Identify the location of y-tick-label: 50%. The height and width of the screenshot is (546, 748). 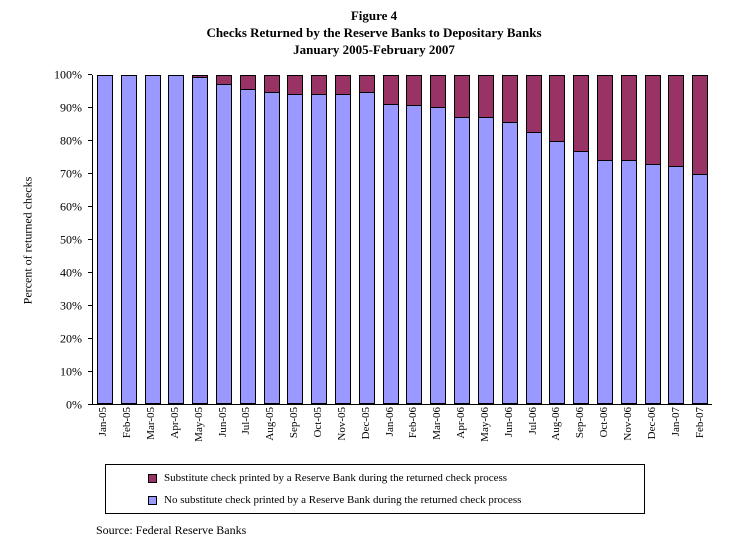
(71, 239).